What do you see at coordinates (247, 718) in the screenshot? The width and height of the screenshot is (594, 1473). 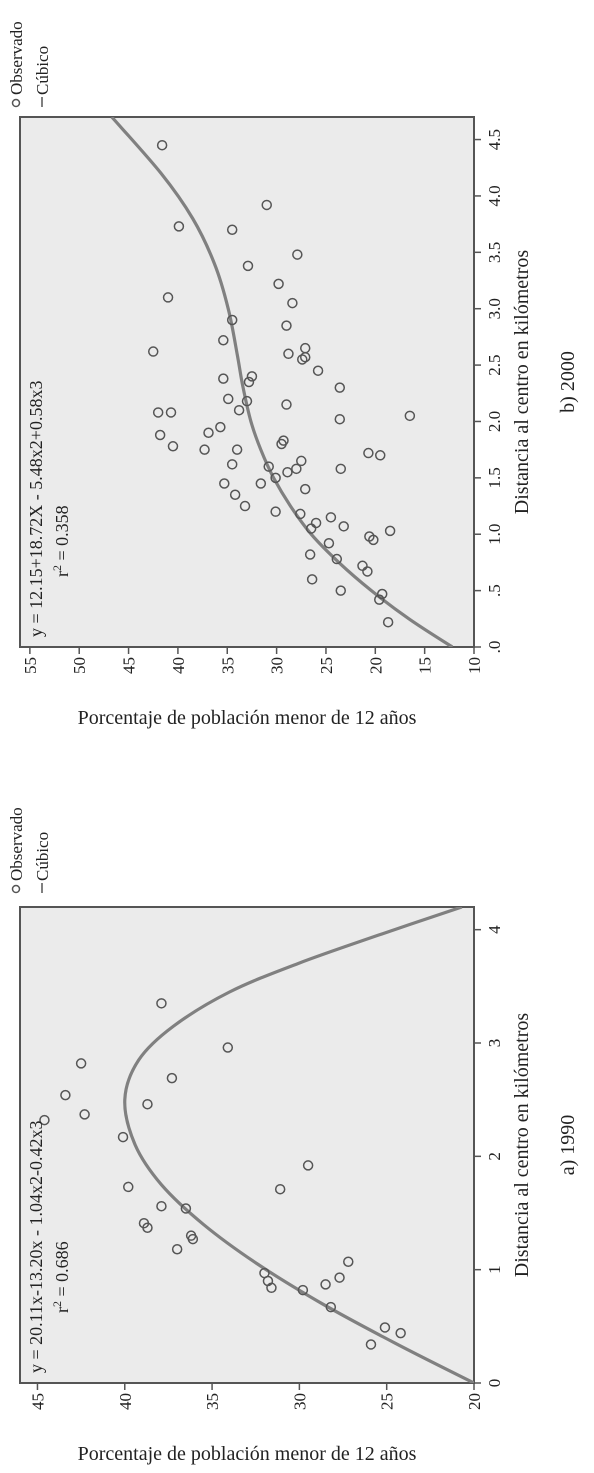 I see `y-axis-title: Porcentaje de población menor de 12 años` at bounding box center [247, 718].